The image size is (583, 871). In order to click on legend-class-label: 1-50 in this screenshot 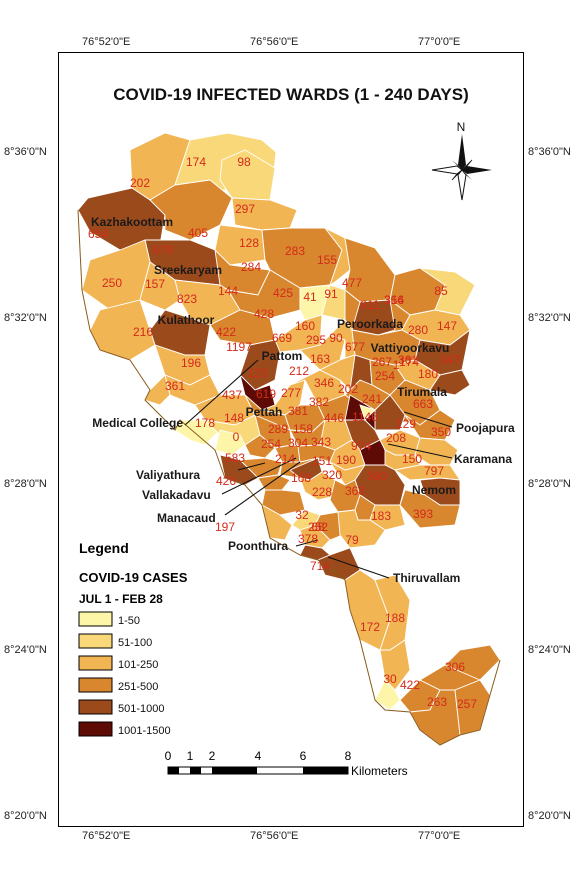, I will do `click(129, 621)`.